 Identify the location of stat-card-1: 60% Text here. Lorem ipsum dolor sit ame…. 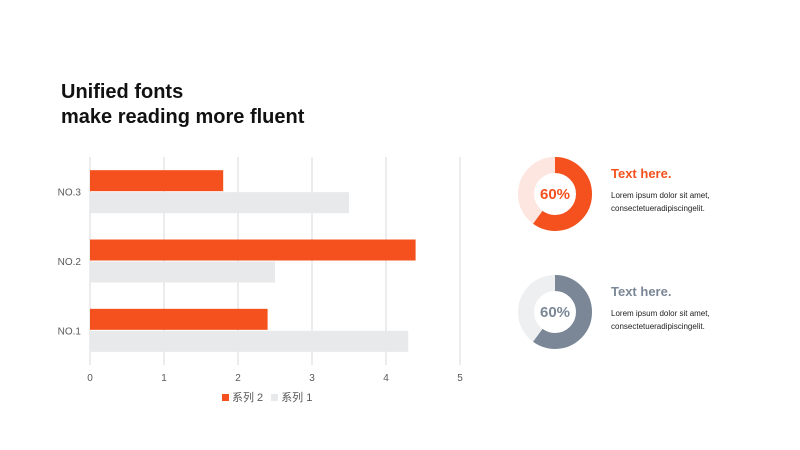
(652, 196).